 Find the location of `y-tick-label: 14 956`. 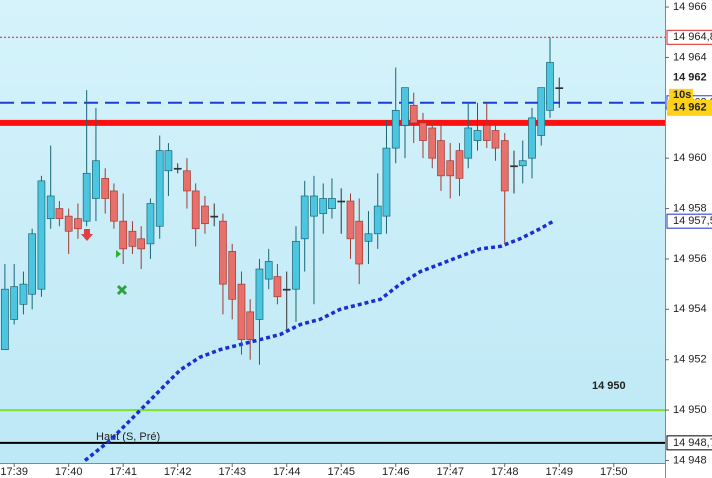

y-tick-label: 14 956 is located at coordinates (690, 259).